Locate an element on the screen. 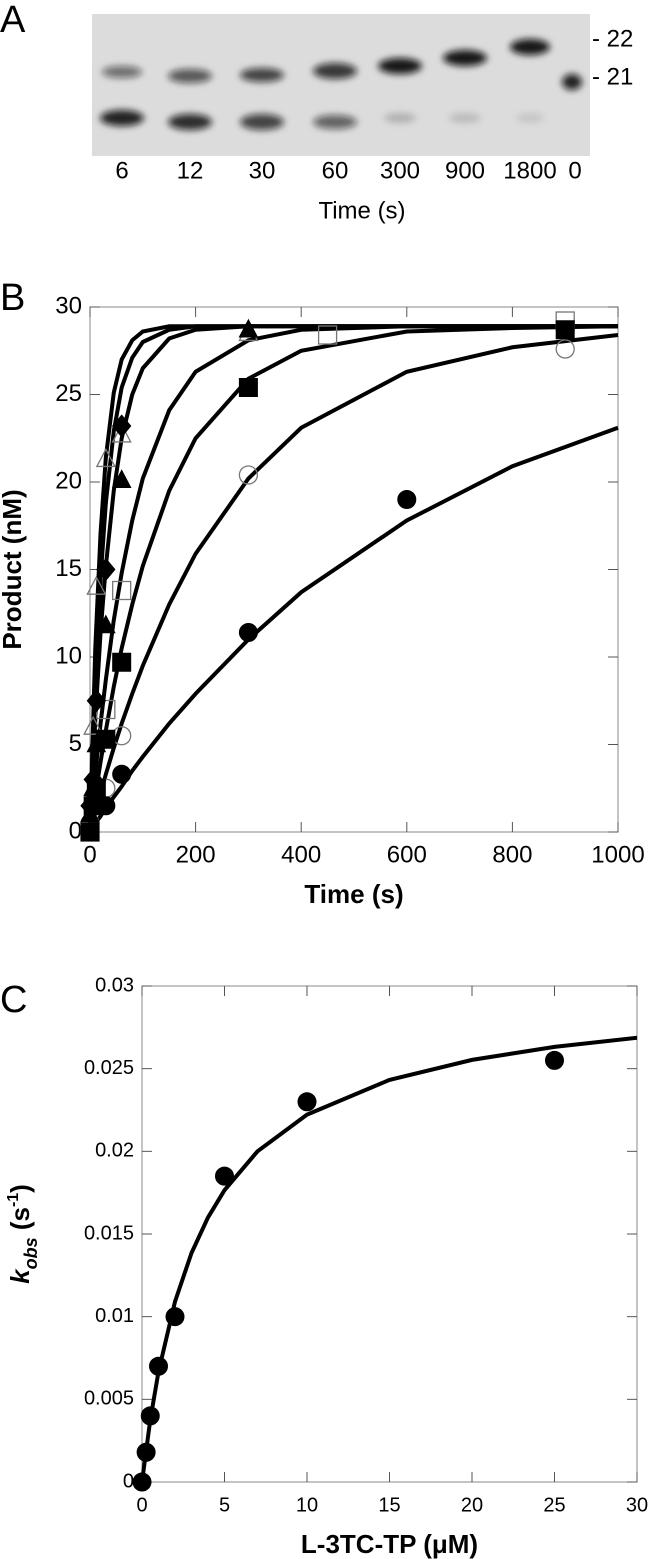 The image size is (650, 1559). size-marker: - 22 is located at coordinates (612, 38).